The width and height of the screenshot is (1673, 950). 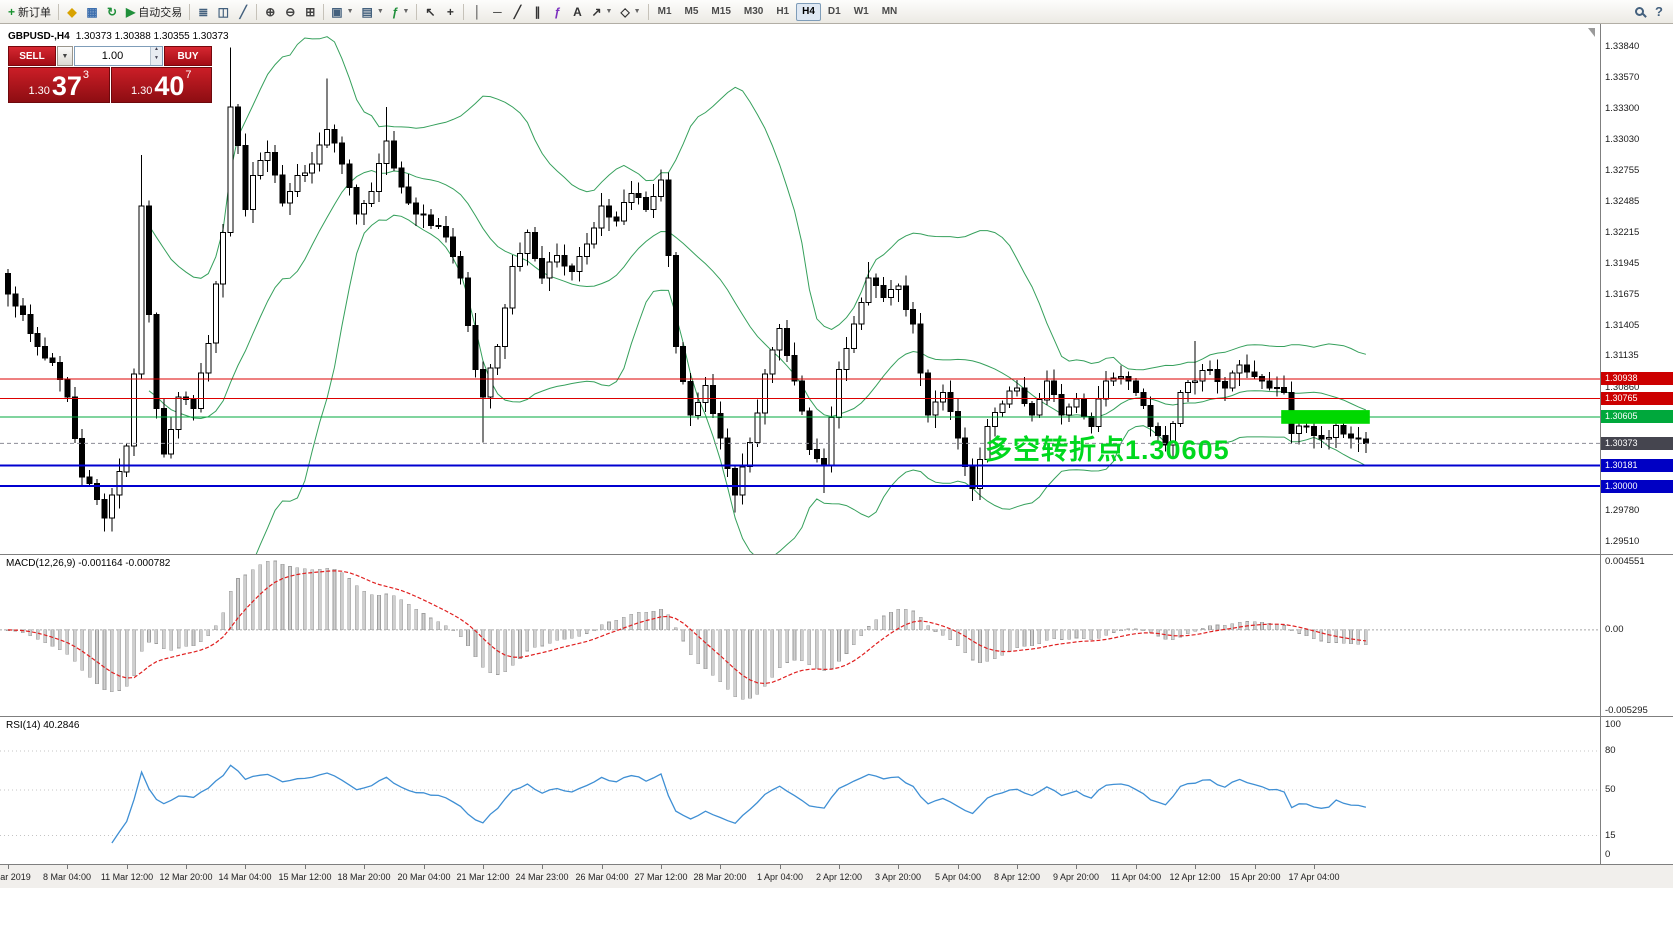 What do you see at coordinates (1195, 877) in the screenshot?
I see `time-label: 12 Apr 12:00` at bounding box center [1195, 877].